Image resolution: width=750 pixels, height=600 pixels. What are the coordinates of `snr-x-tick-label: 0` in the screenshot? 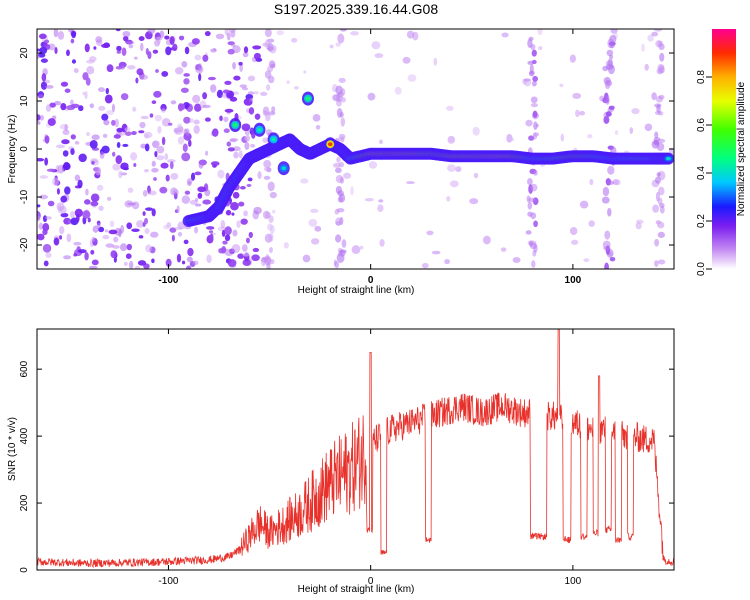 It's located at (371, 581).